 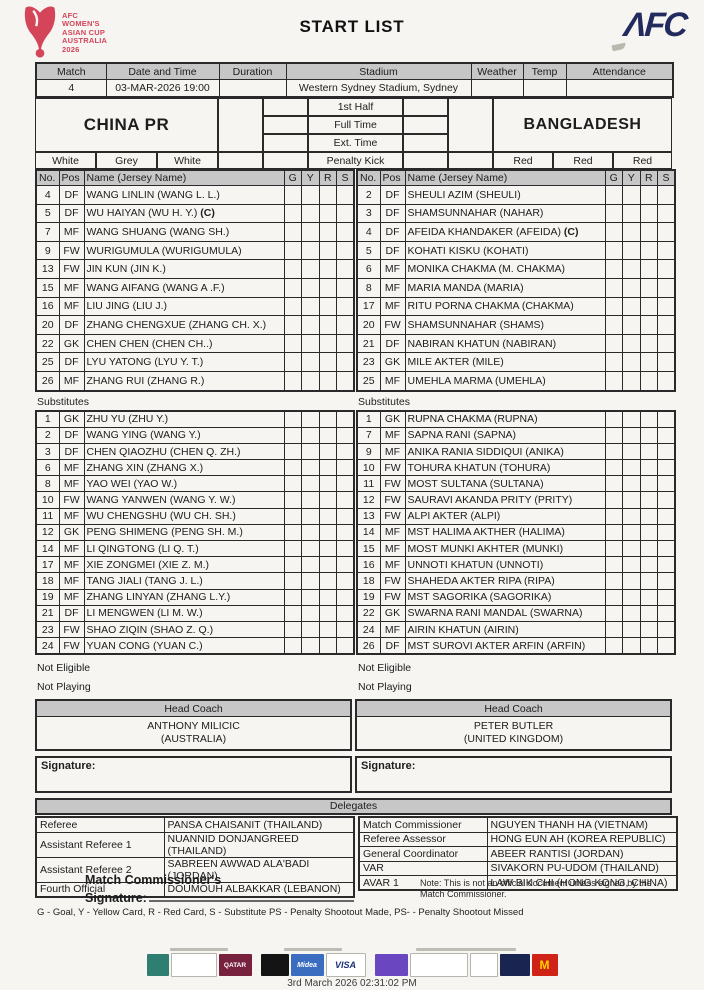 I want to click on player-name: MONIKA CHAKMA (M. CHAKMA), so click(x=505, y=269).